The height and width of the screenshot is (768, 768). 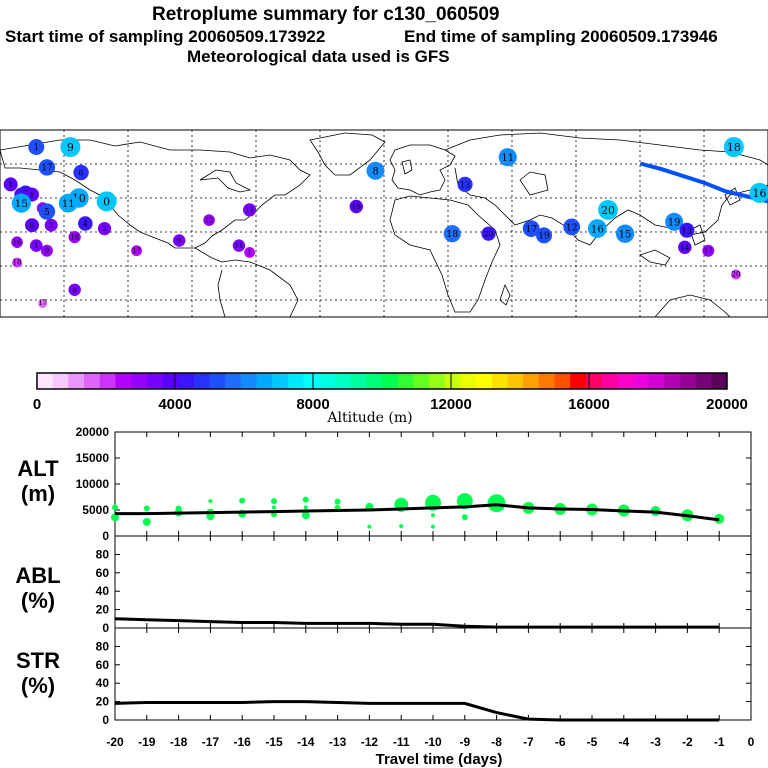 I want to click on colorbar-tick-label: 16000, so click(x=589, y=404).